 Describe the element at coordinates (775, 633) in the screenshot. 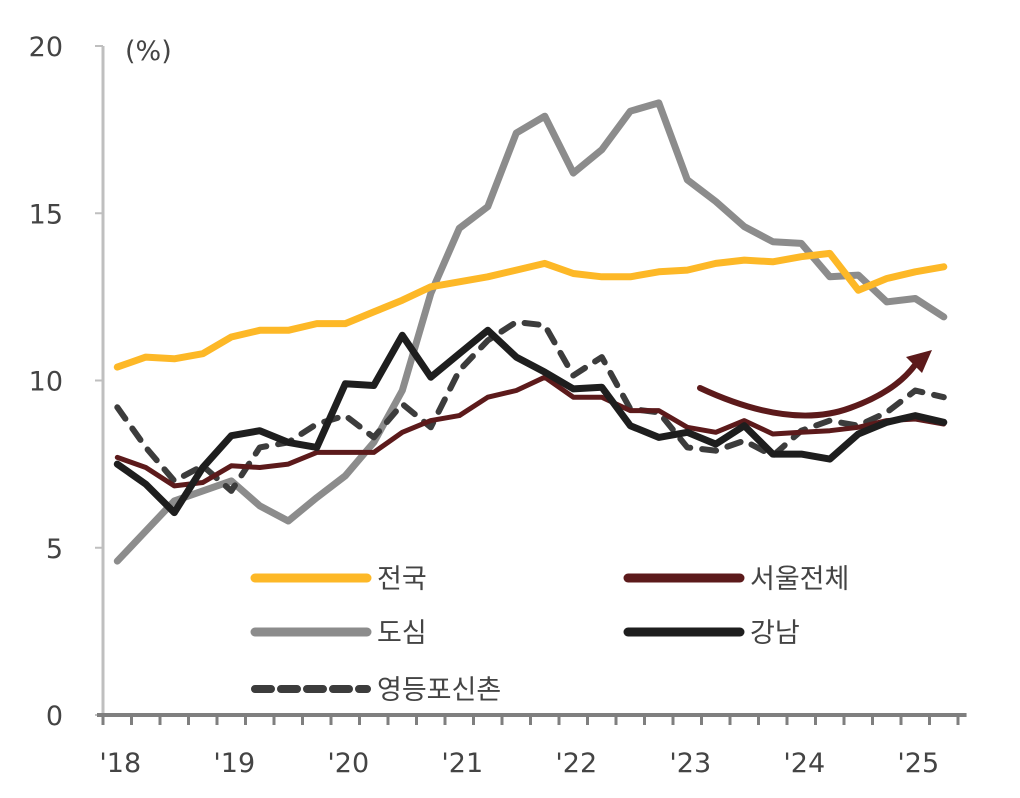

I see `legend-label-3: 강남` at that location.